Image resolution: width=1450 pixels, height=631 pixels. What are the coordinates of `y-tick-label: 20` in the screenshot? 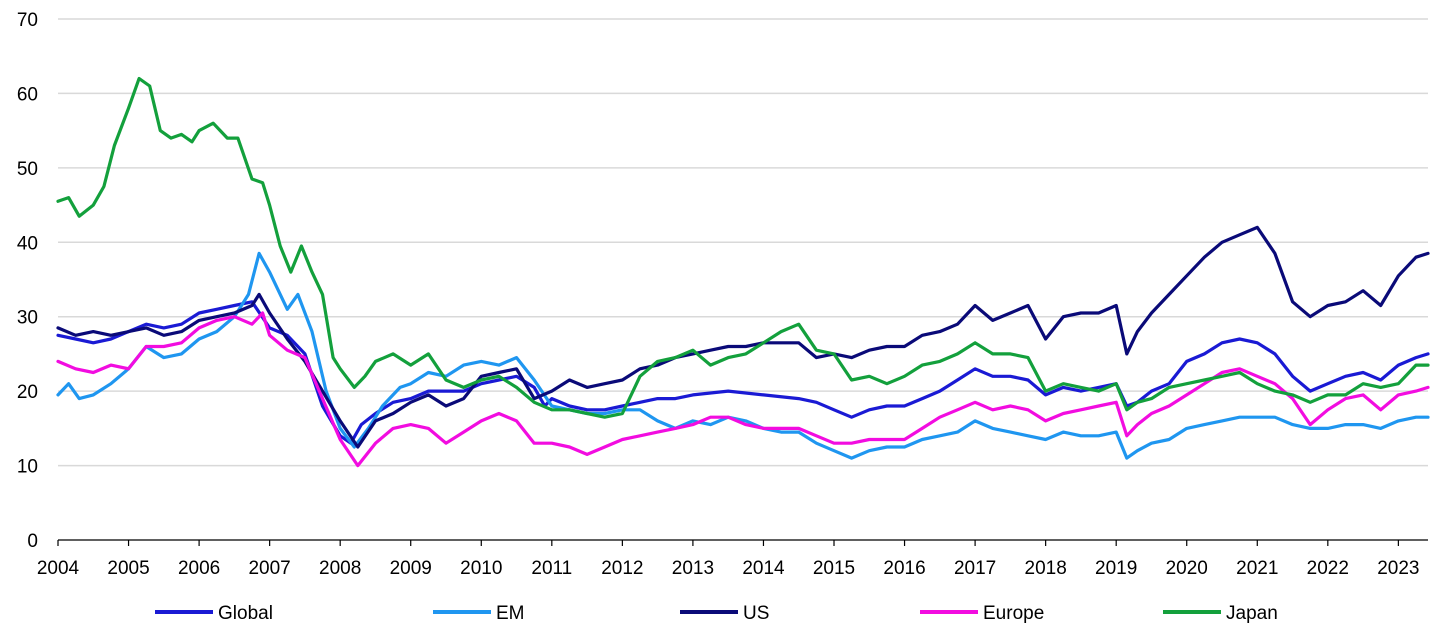 It's located at (27, 392).